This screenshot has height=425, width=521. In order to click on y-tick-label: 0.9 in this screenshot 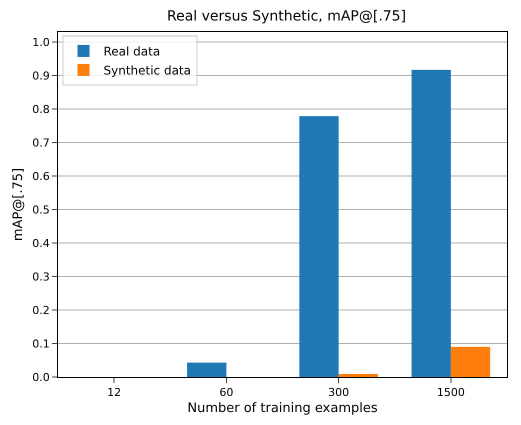, I will do `click(41, 75)`.